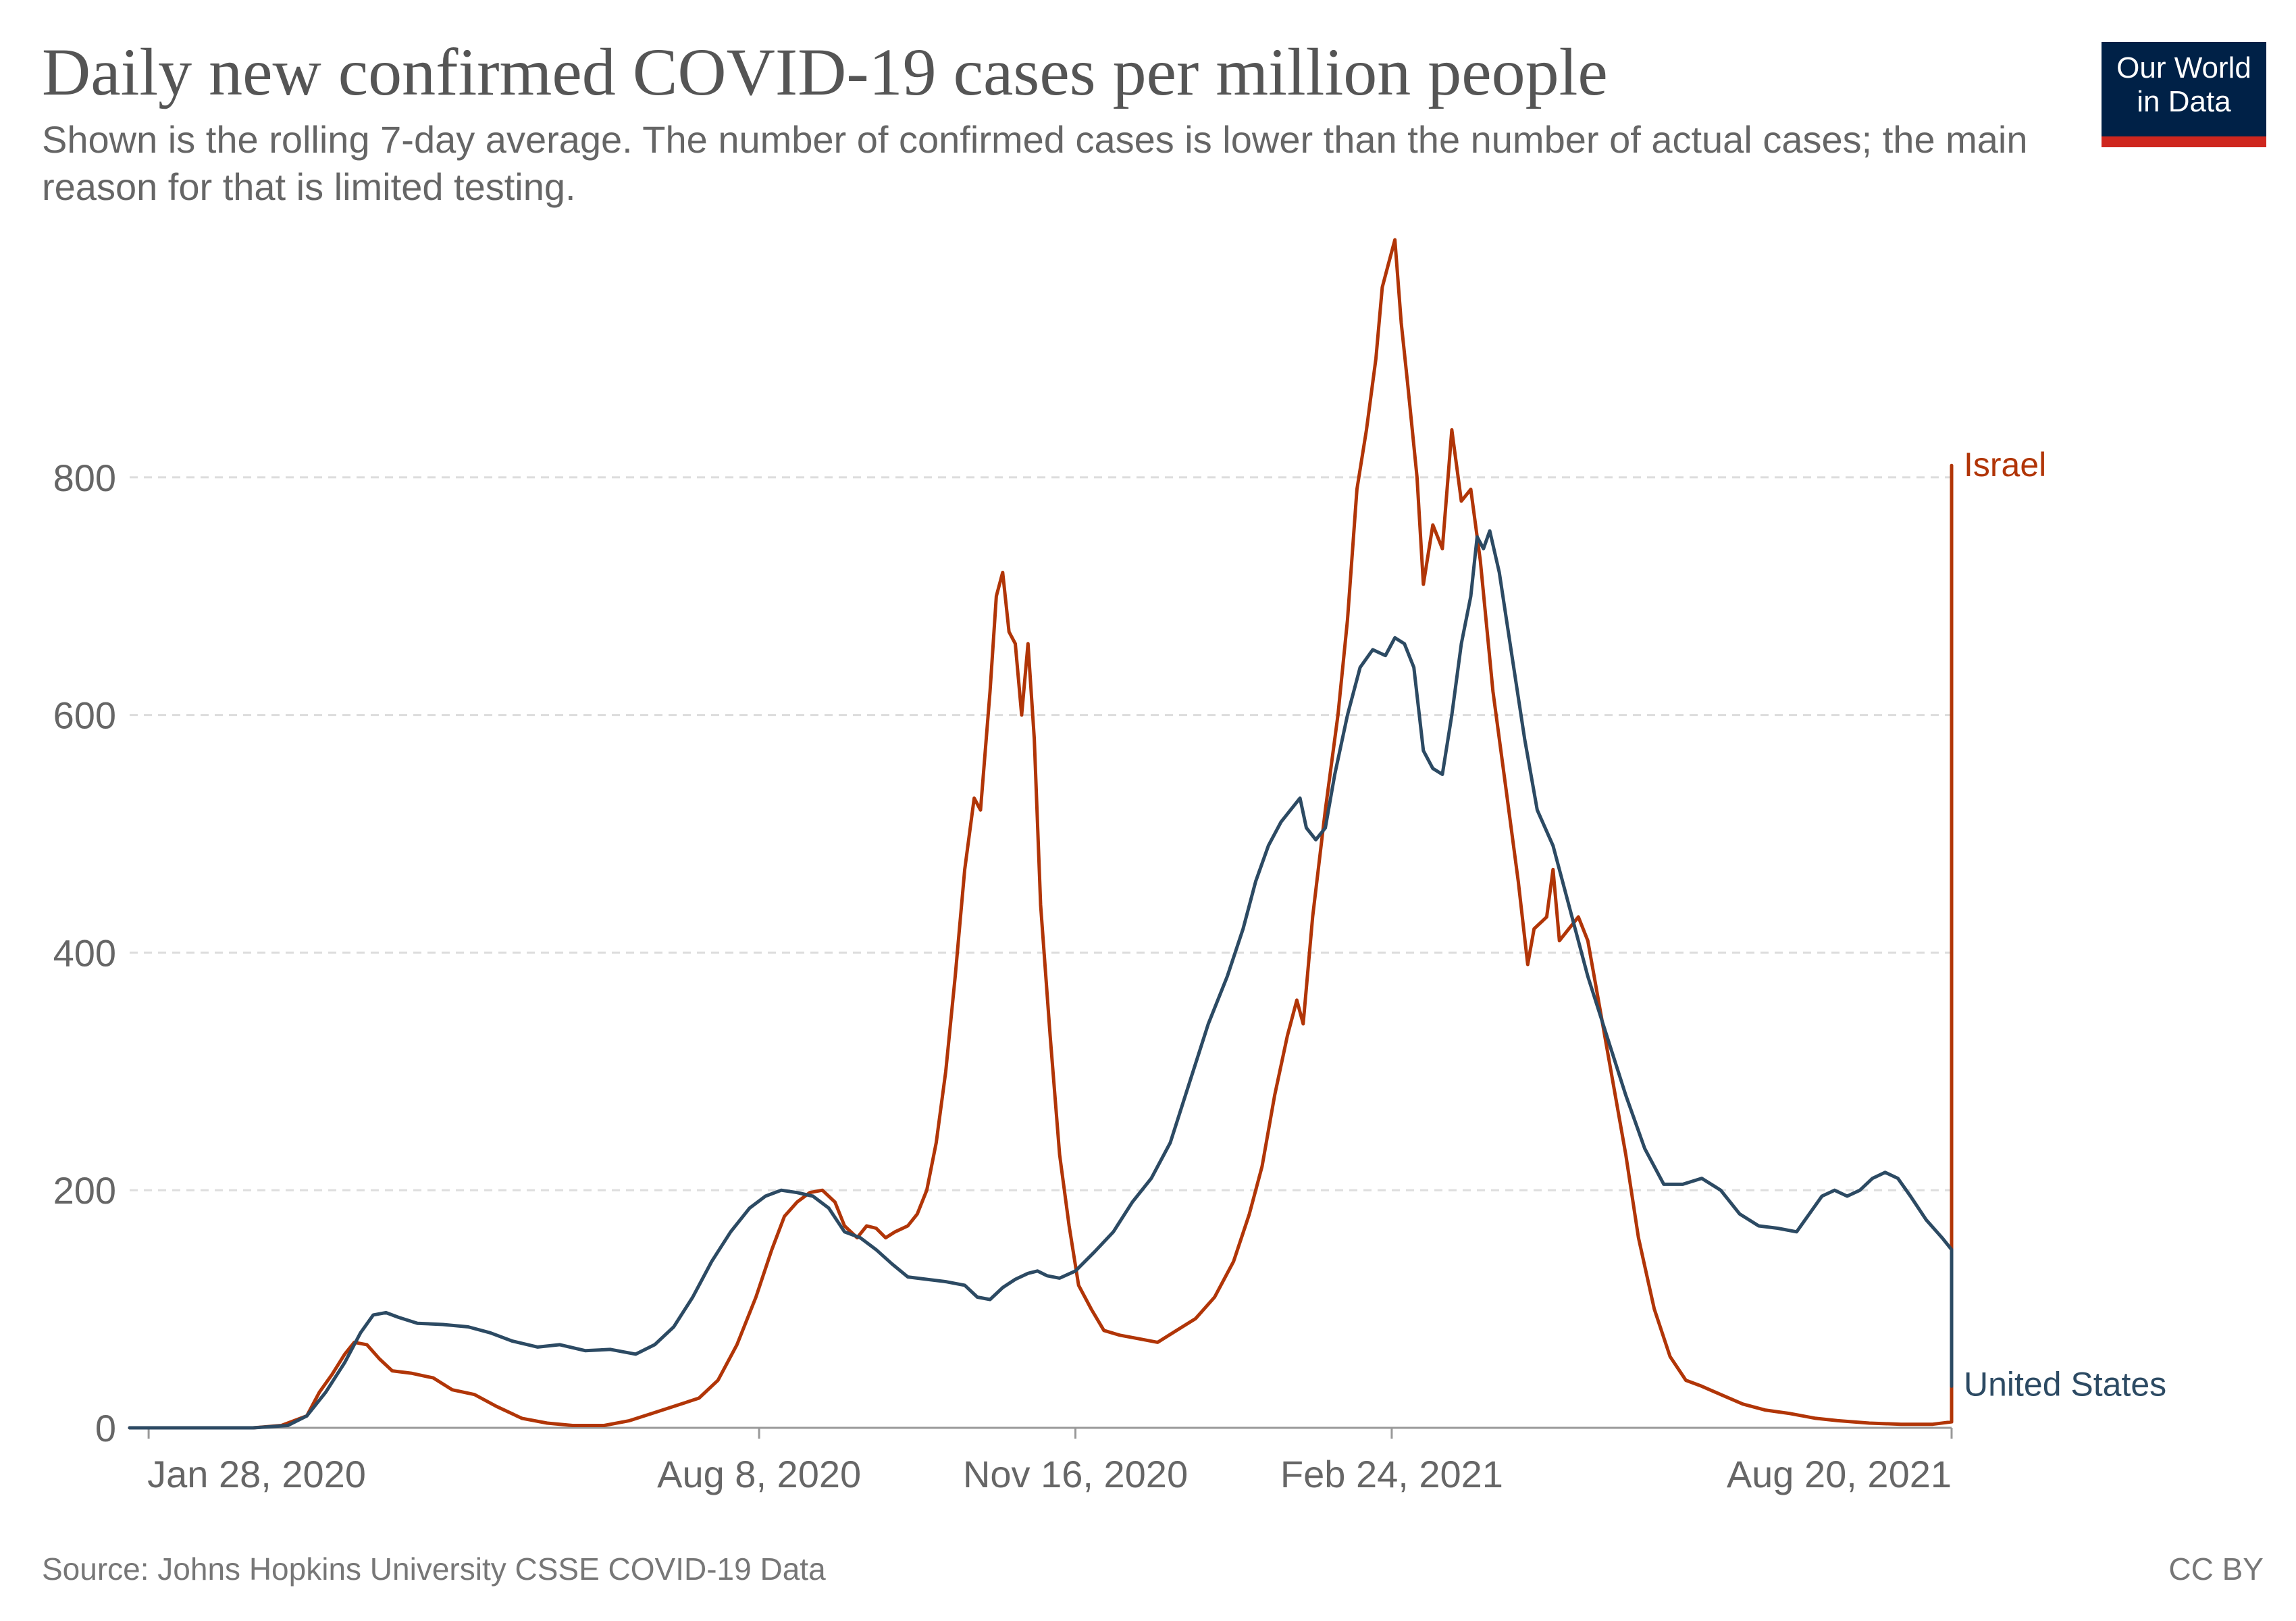  Describe the element at coordinates (2065, 1385) in the screenshot. I see `series-label: United States` at that location.